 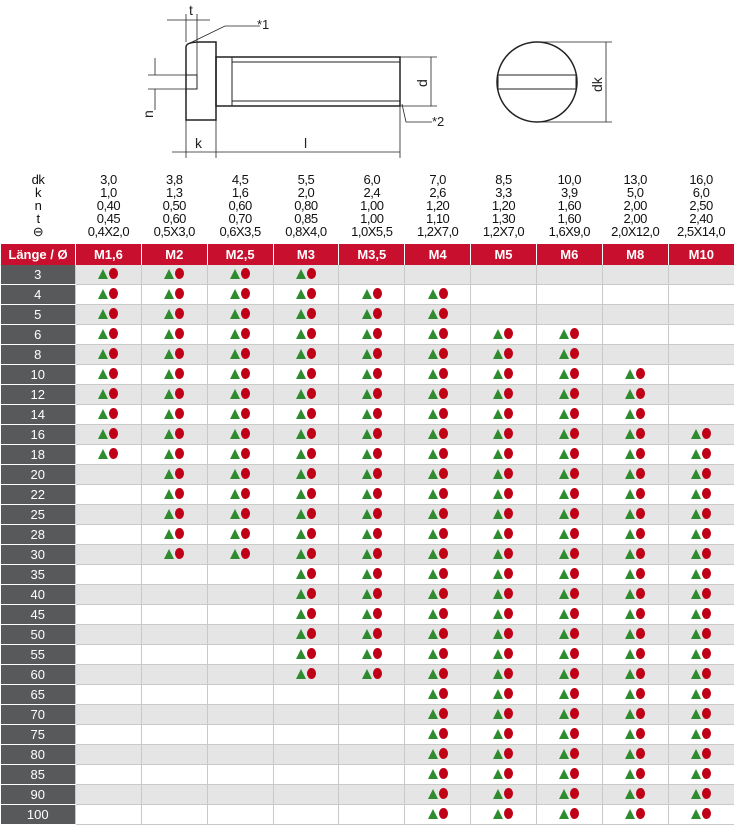 What do you see at coordinates (174, 205) in the screenshot?
I see `spec-value: 0,50` at bounding box center [174, 205].